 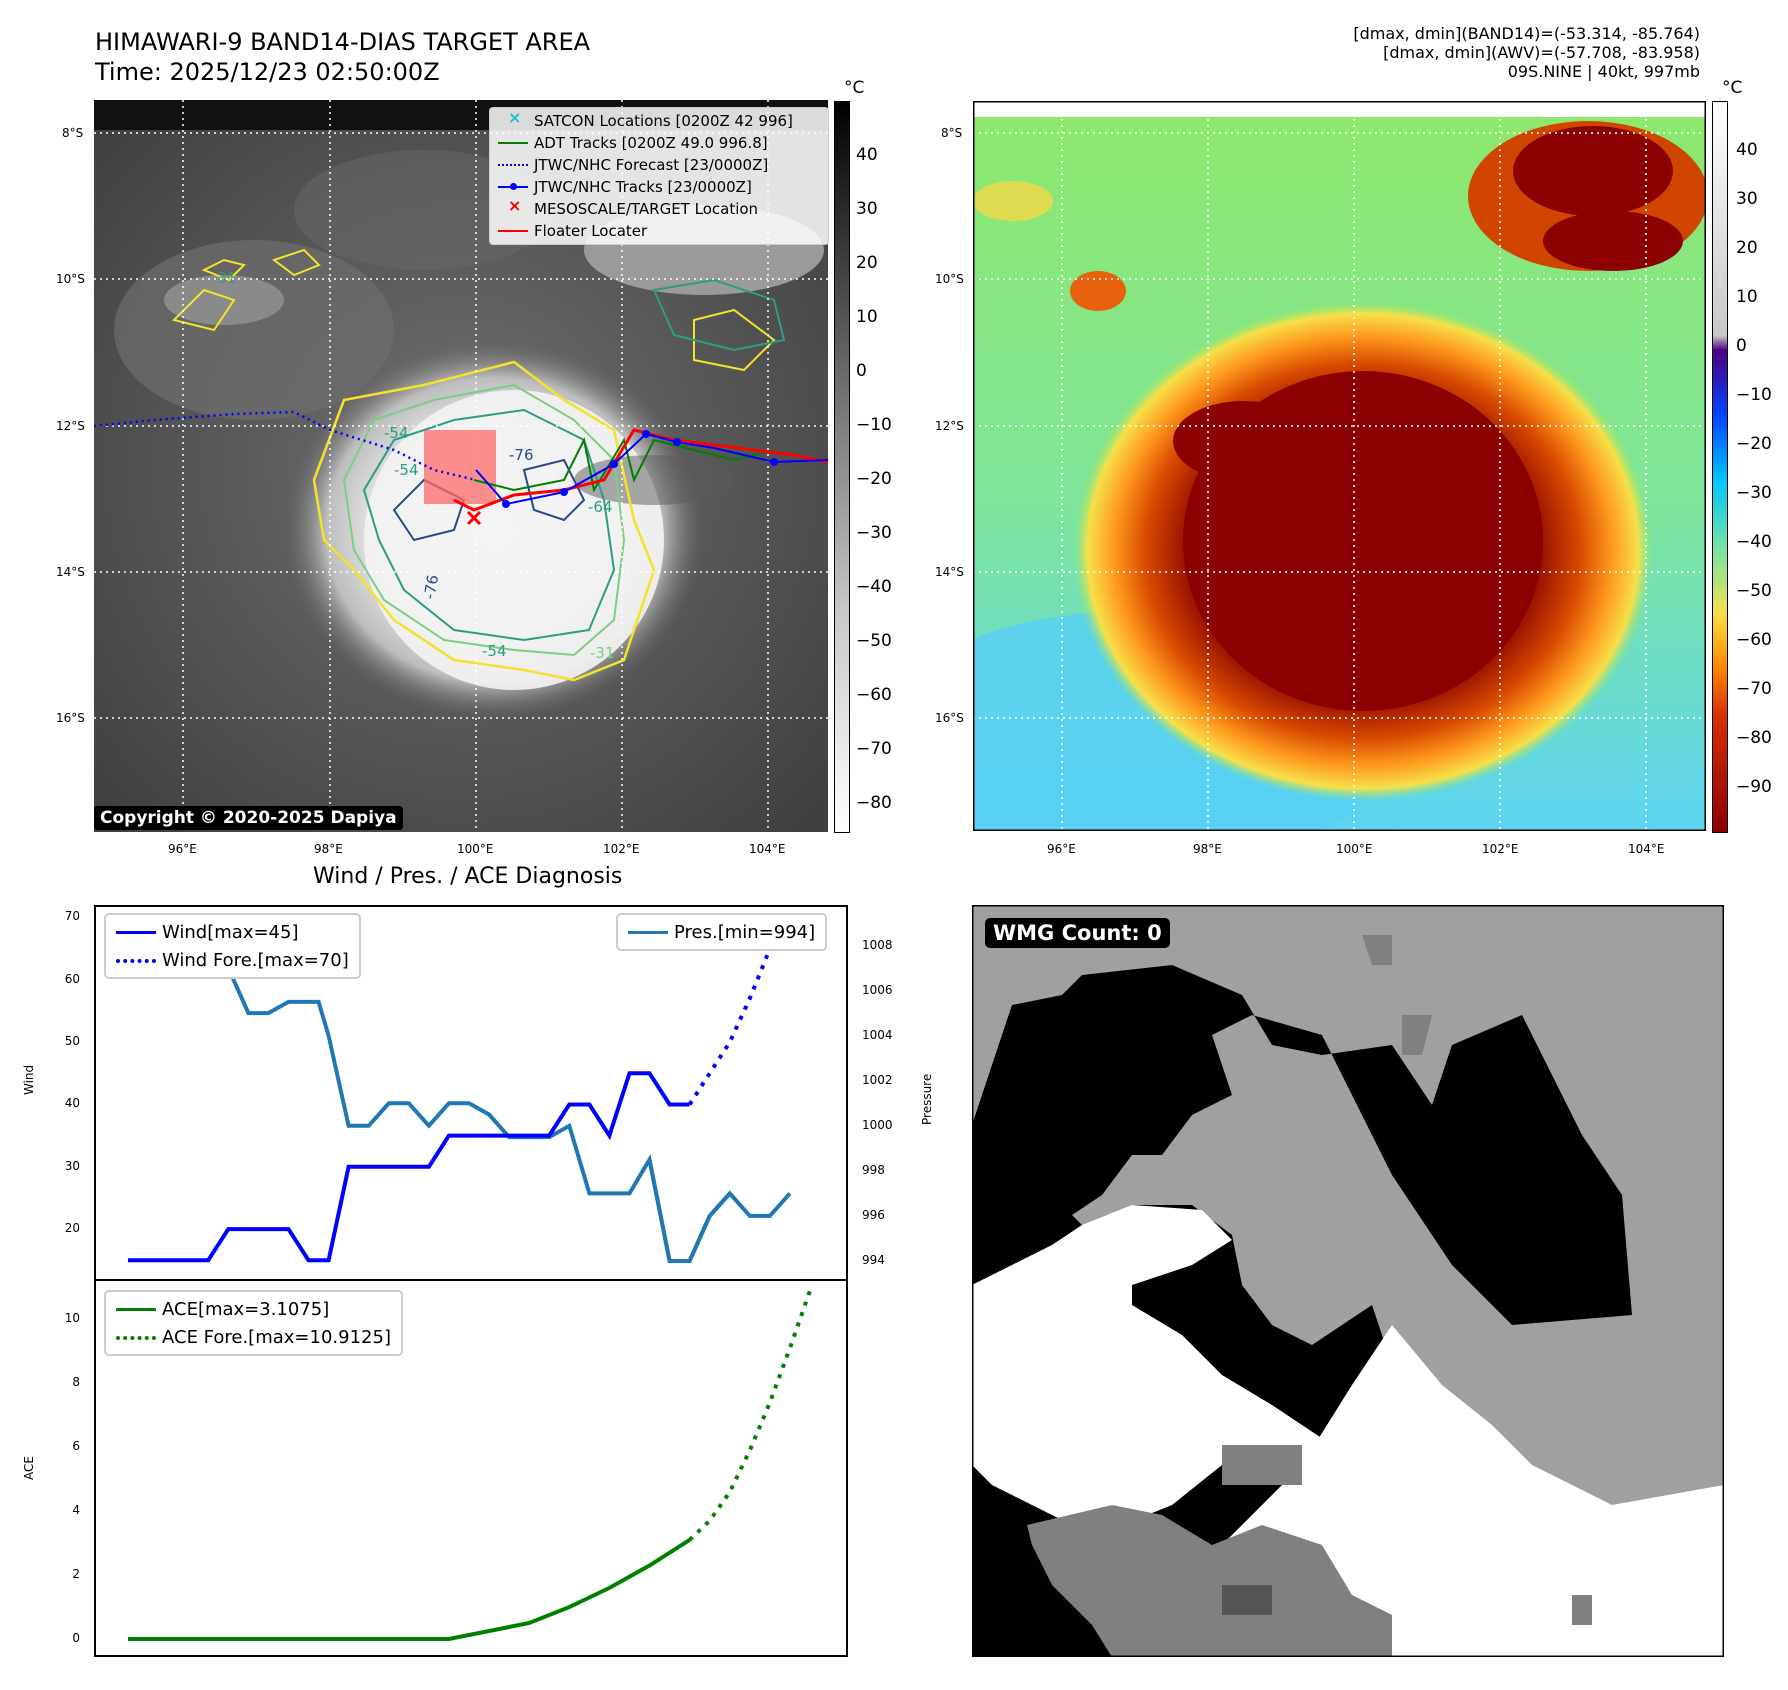 What do you see at coordinates (248, 818) in the screenshot?
I see `copyright-badge: Copyright © 2020-2025 Dapiya` at bounding box center [248, 818].